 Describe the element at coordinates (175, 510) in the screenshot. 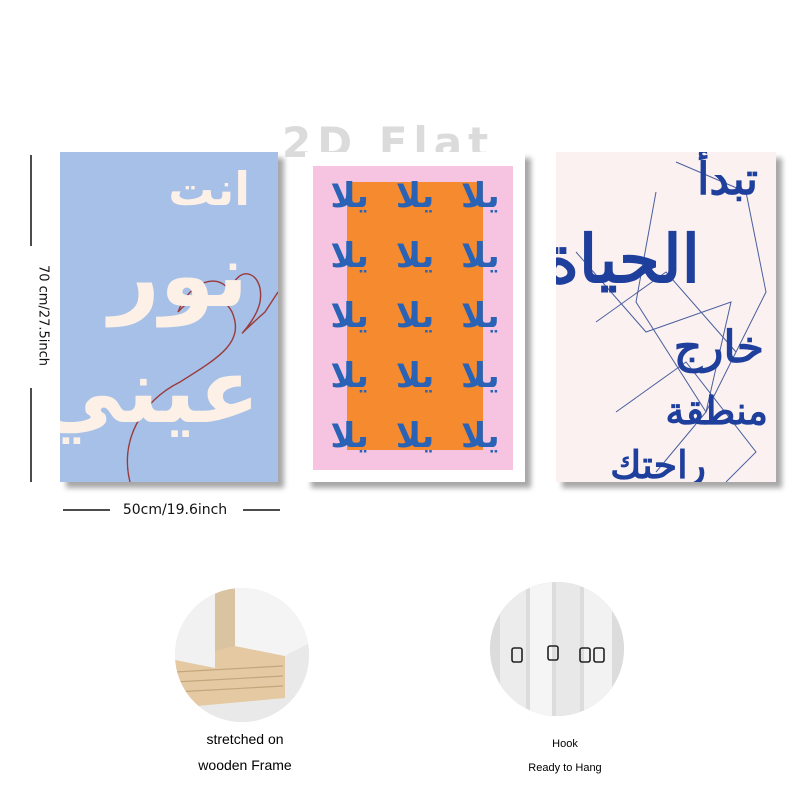

I see `width-dimension-label: 50cm/19.6inch` at that location.